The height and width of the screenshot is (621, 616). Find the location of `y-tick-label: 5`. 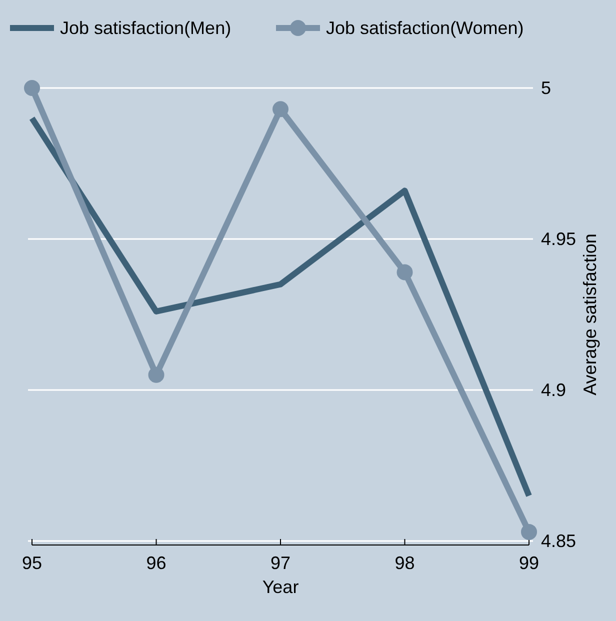

y-tick-label: 5 is located at coordinates (546, 88).